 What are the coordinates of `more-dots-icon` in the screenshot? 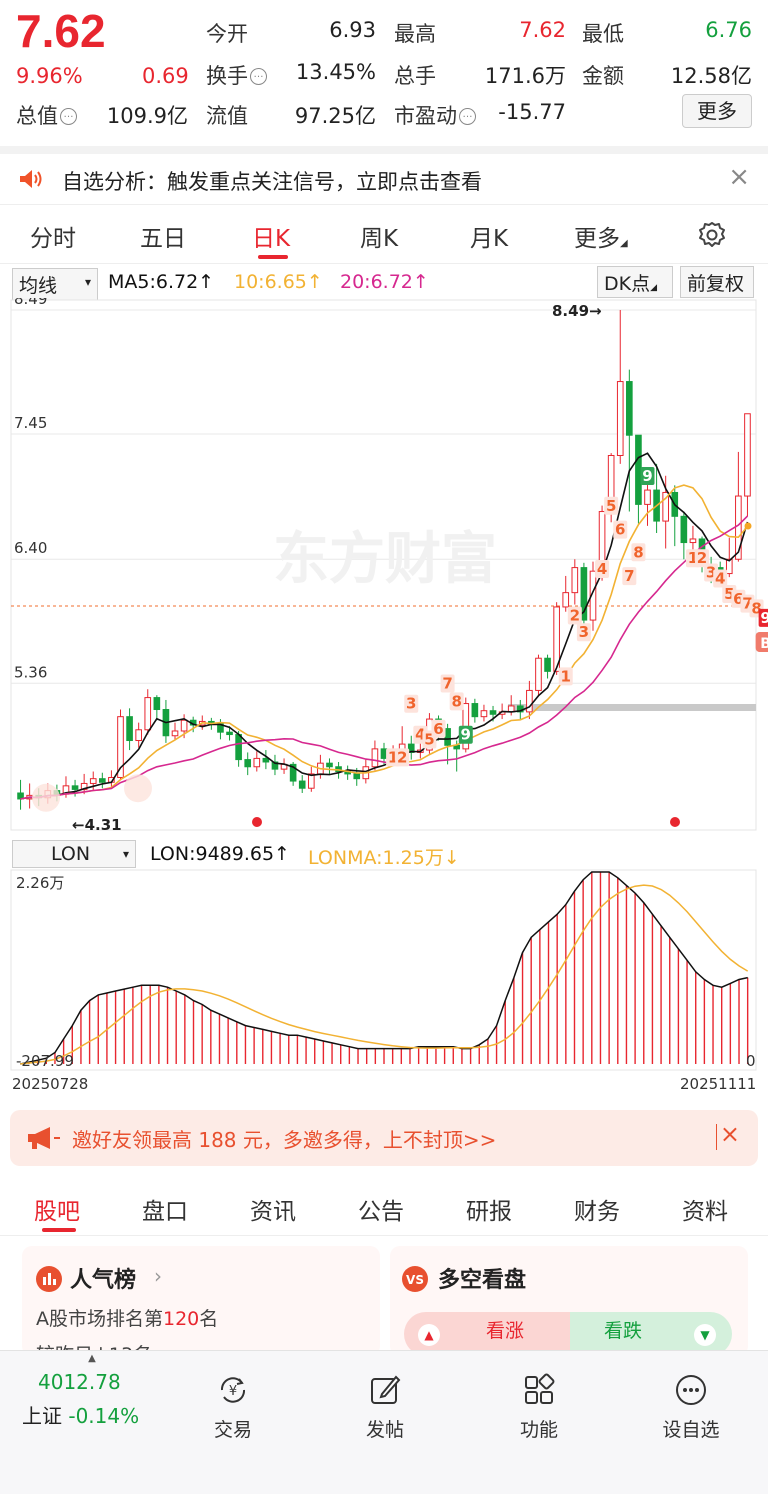 It's located at (691, 1390).